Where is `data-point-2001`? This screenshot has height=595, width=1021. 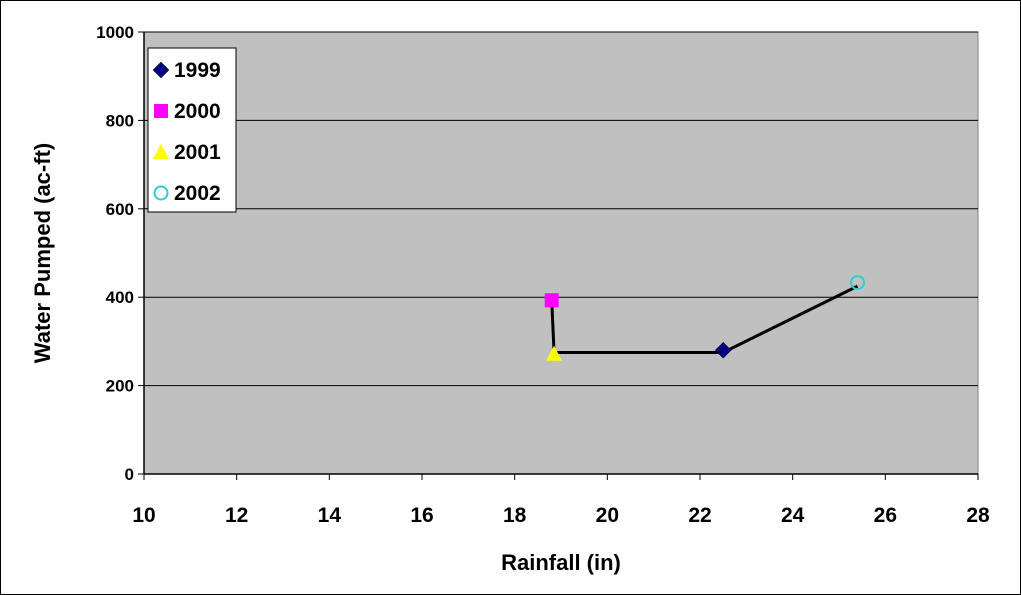 data-point-2001 is located at coordinates (554, 353).